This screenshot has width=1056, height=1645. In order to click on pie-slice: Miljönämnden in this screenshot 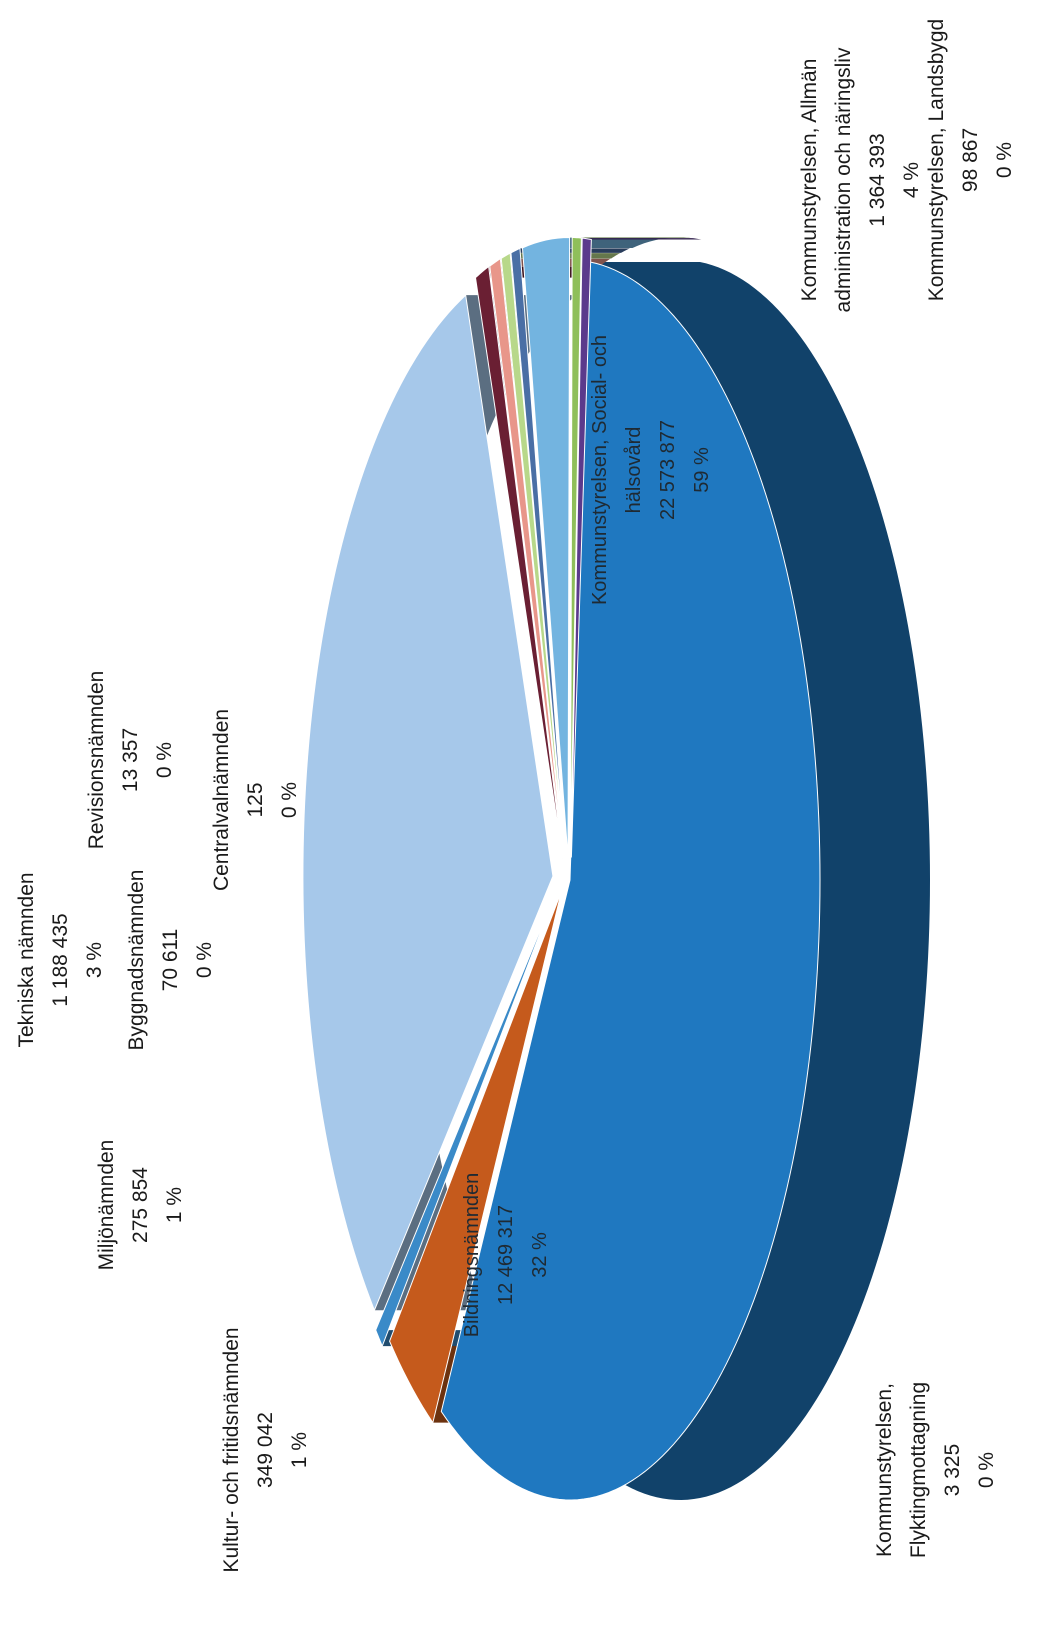, I will do `click(527, 558)`.